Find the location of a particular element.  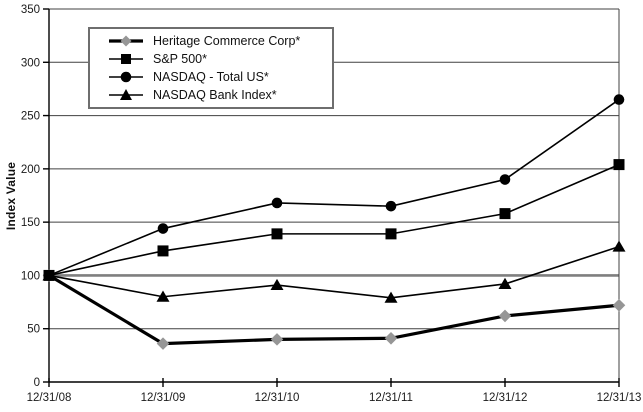

y-tick-label: 350 is located at coordinates (30, 10).